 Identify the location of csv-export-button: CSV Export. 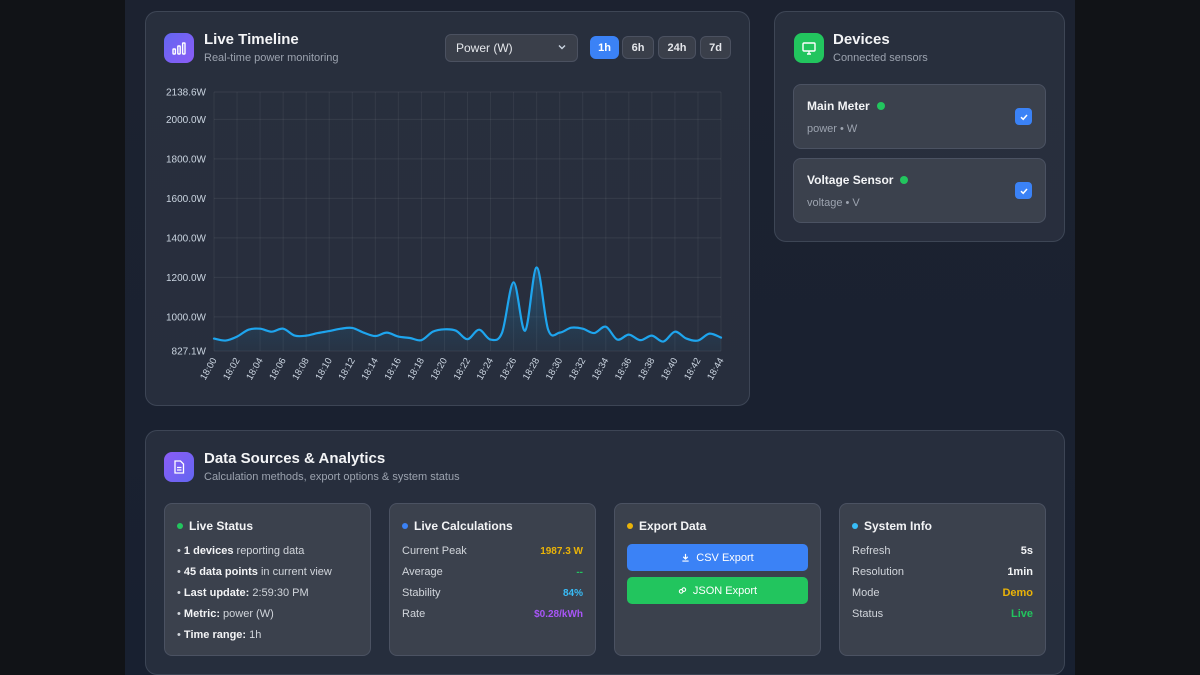
(717, 557).